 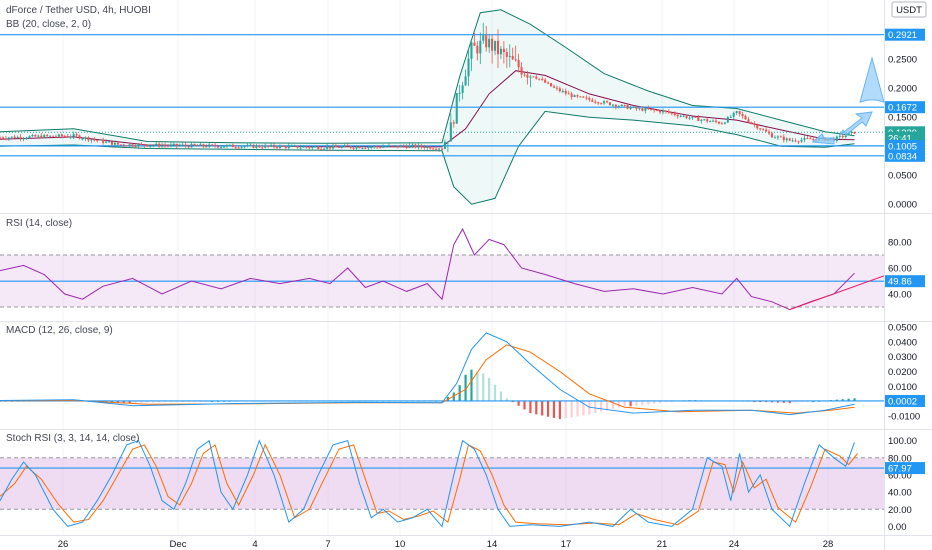 What do you see at coordinates (566, 544) in the screenshot?
I see `time-tick-label: 17` at bounding box center [566, 544].